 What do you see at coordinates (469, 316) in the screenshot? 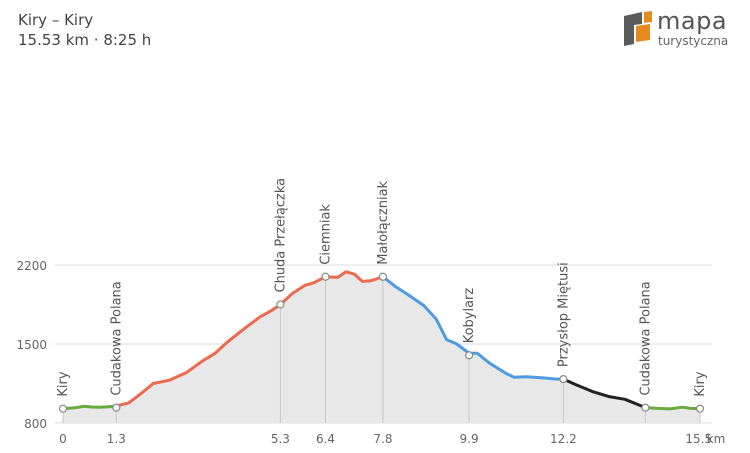
I see `waypoint-label: Kobylarz` at bounding box center [469, 316].